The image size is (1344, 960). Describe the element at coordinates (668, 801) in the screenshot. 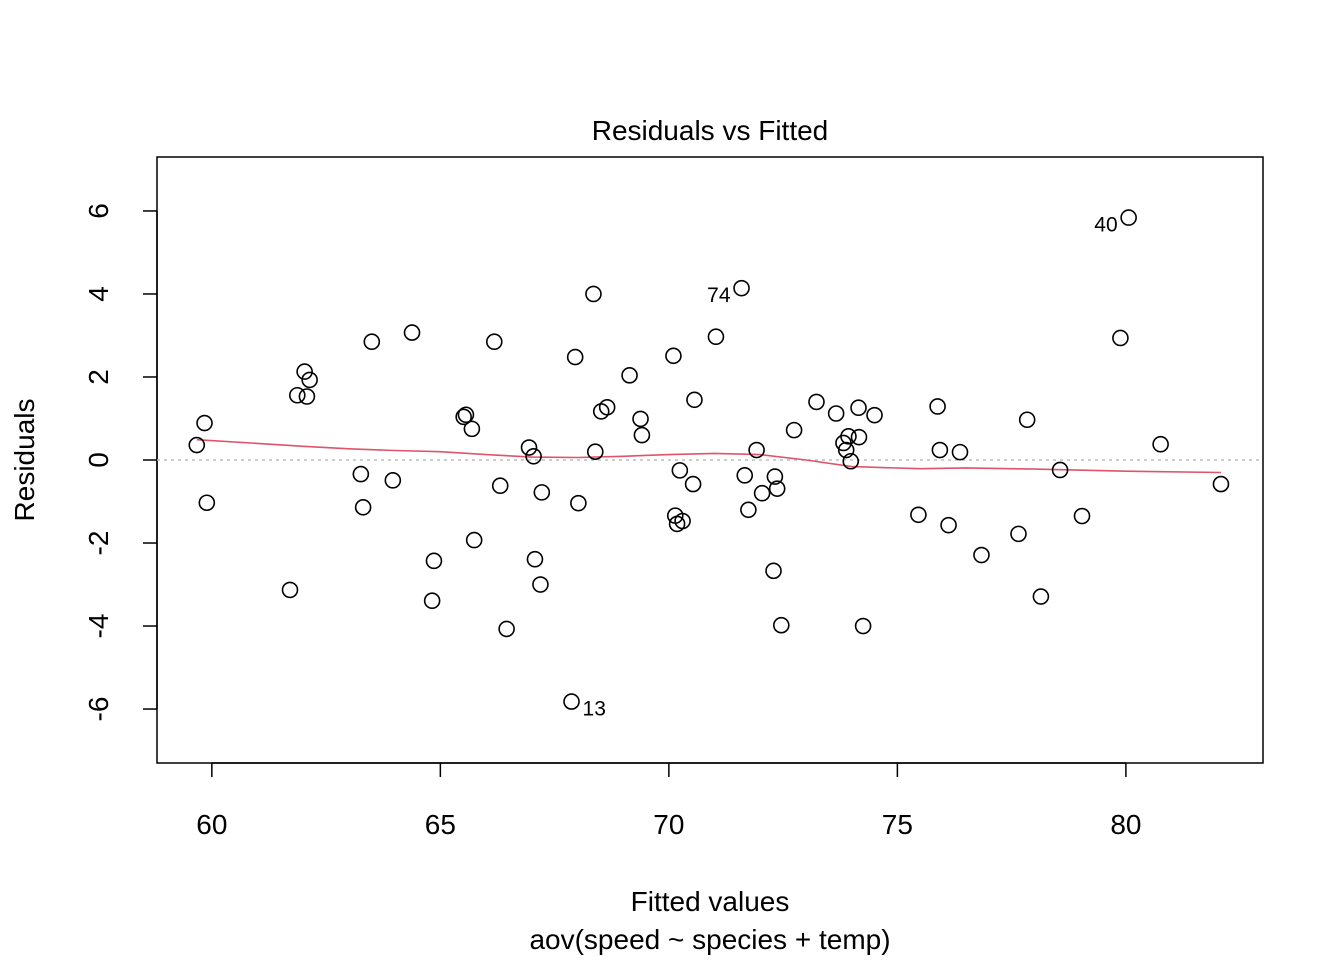

I see `x-axis: 60 65 70 75 80` at that location.